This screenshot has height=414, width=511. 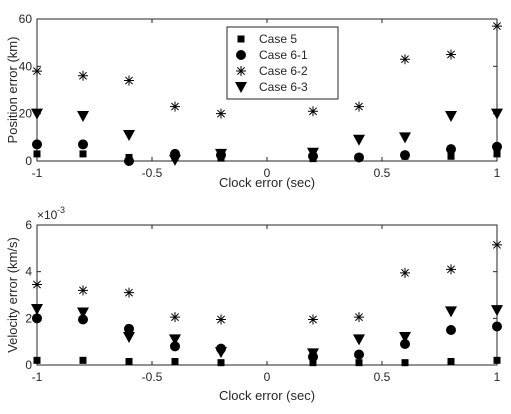 I want to click on y-axis-label: Velocity error (km/s), so click(x=12, y=295).